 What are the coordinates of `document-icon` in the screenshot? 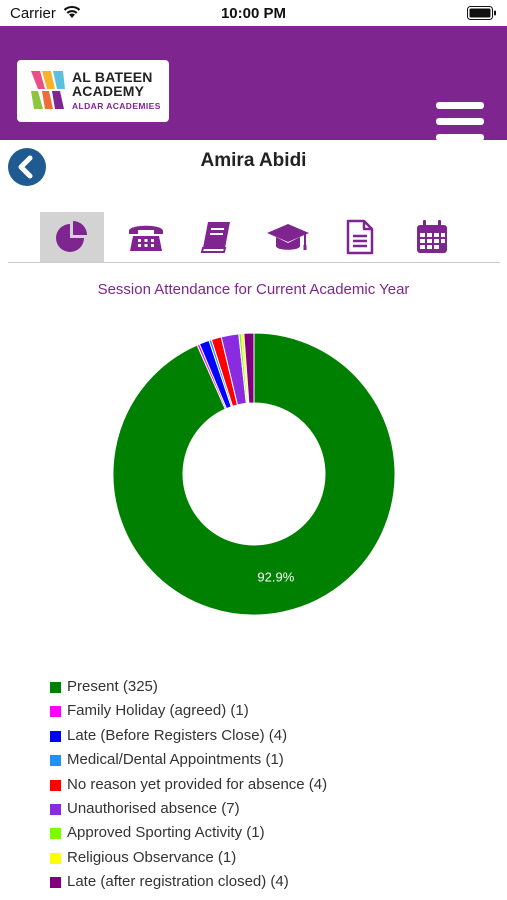 It's located at (360, 237).